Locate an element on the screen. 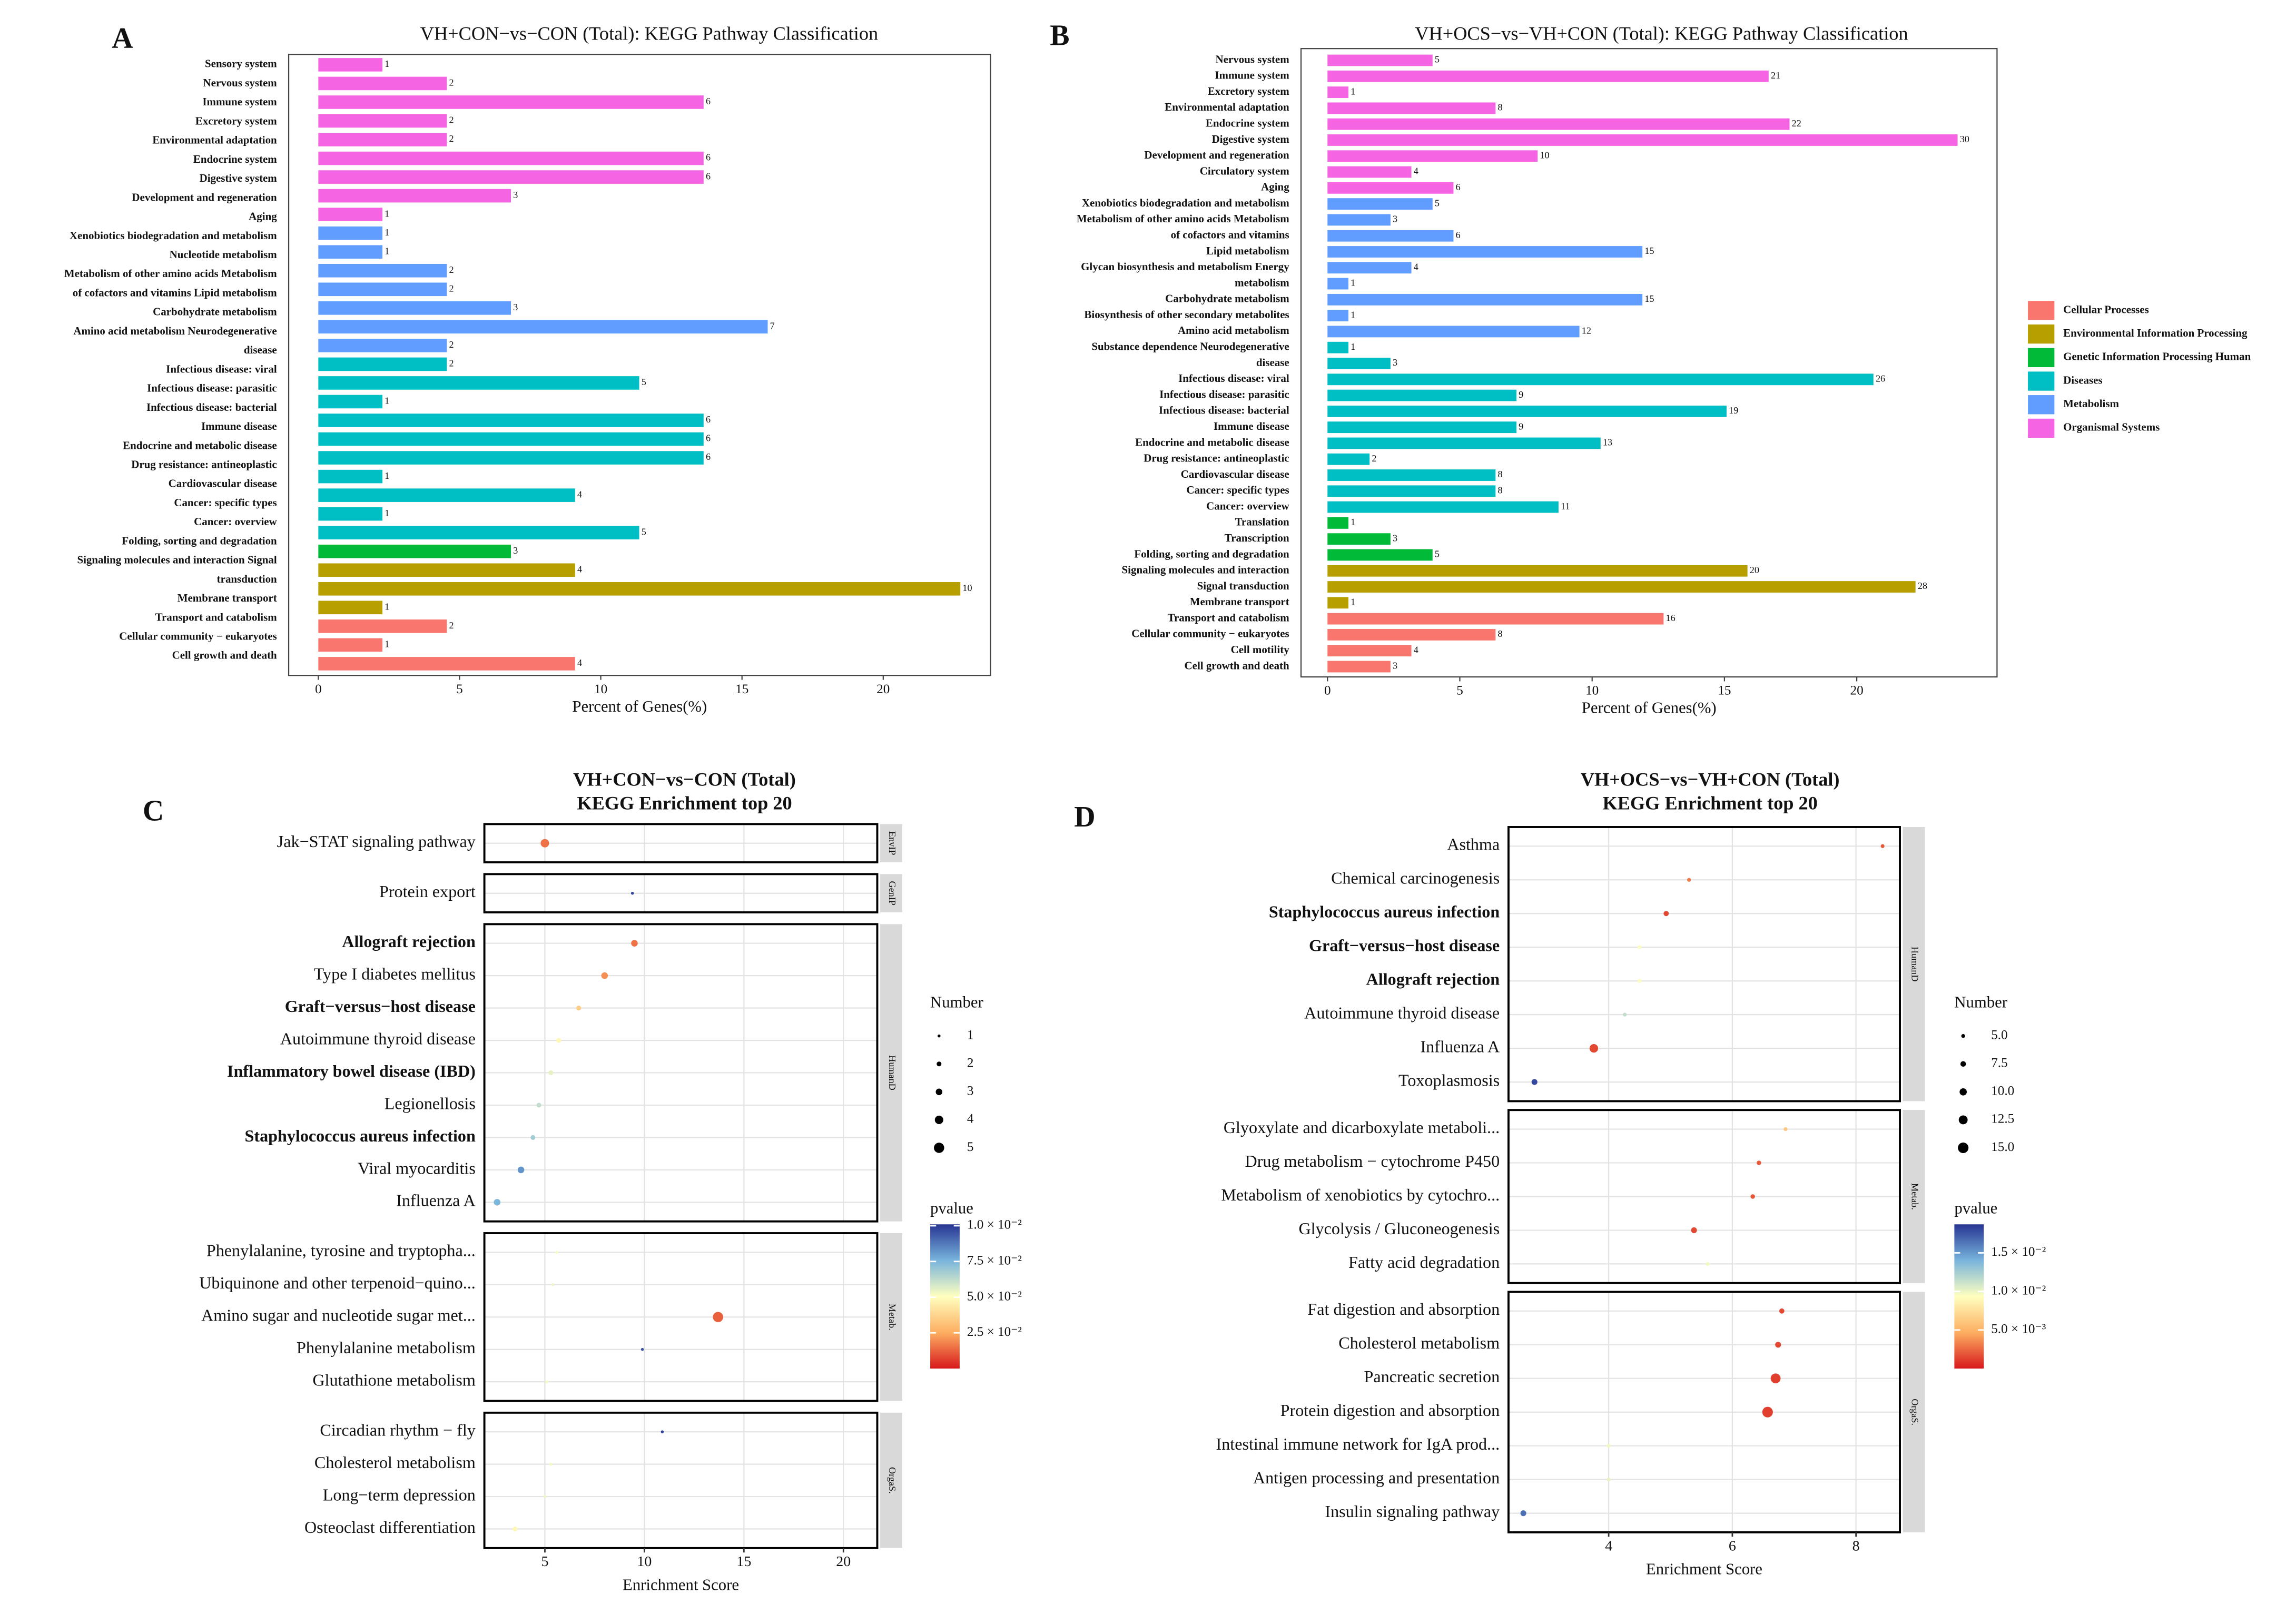  category-label: Type I diabetes mellitus is located at coordinates (395, 974).